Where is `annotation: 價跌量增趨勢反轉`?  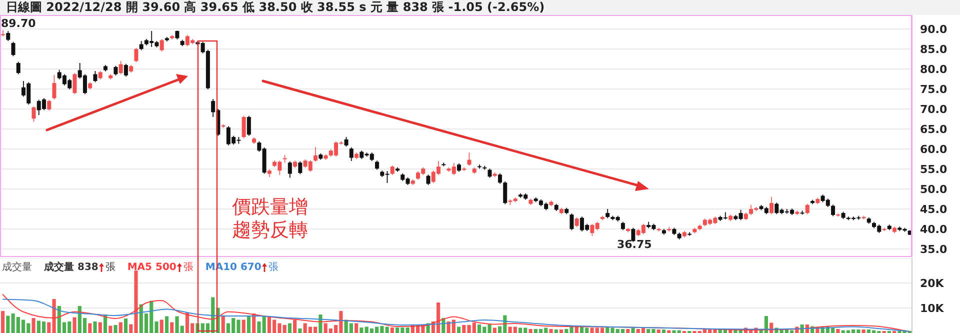 annotation: 價跌量增趨勢反轉 is located at coordinates (270, 219).